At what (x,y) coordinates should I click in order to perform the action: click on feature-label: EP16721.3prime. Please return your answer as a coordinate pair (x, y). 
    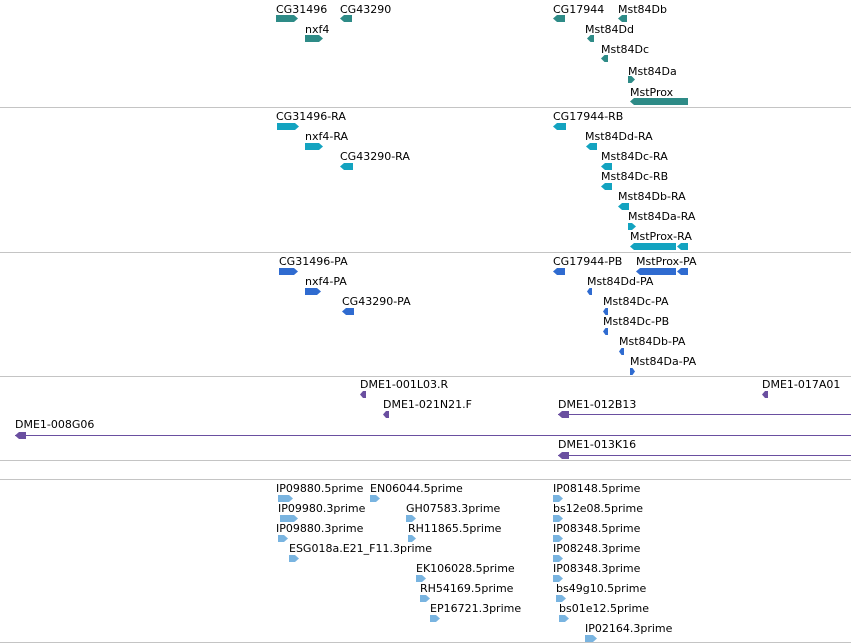
    Looking at the image, I should click on (476, 608).